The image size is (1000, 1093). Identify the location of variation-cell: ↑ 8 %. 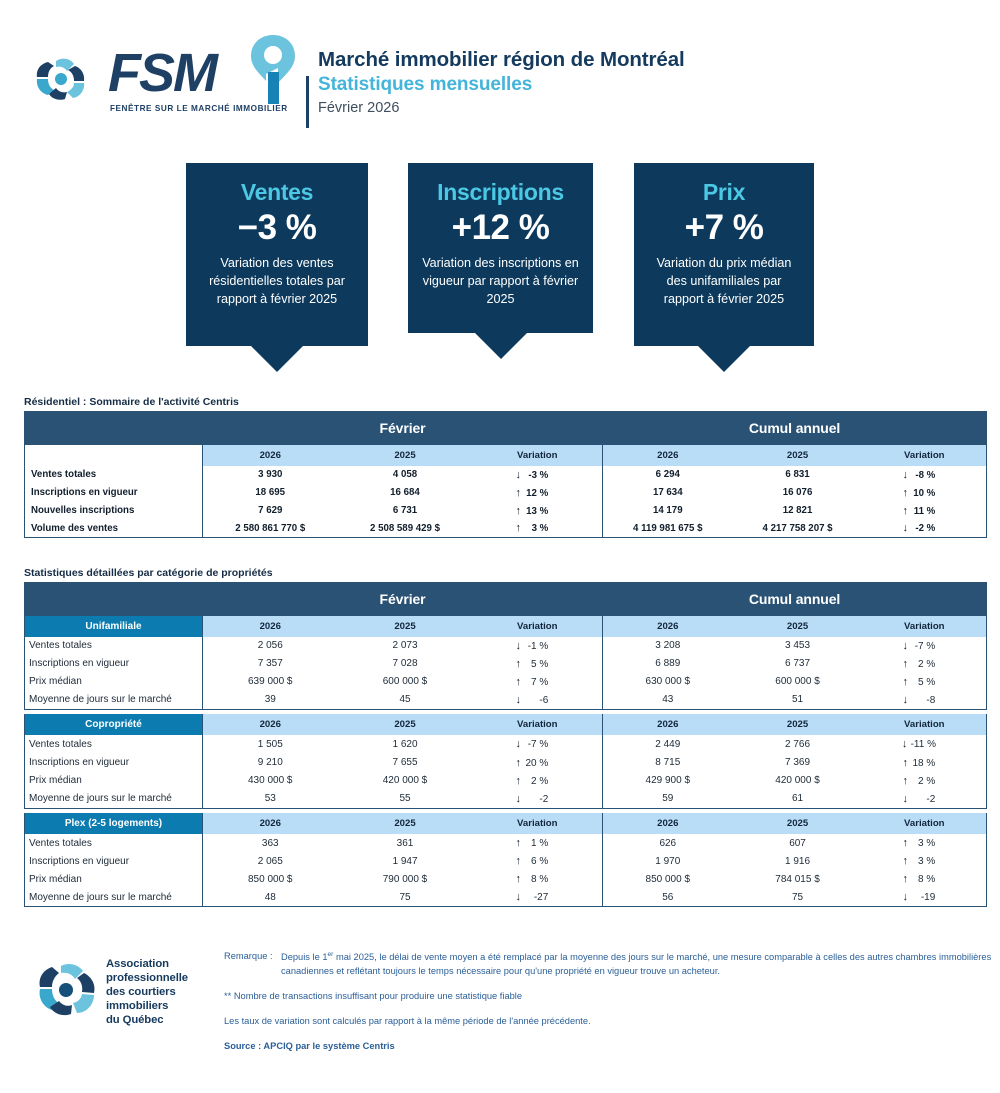
(537, 879).